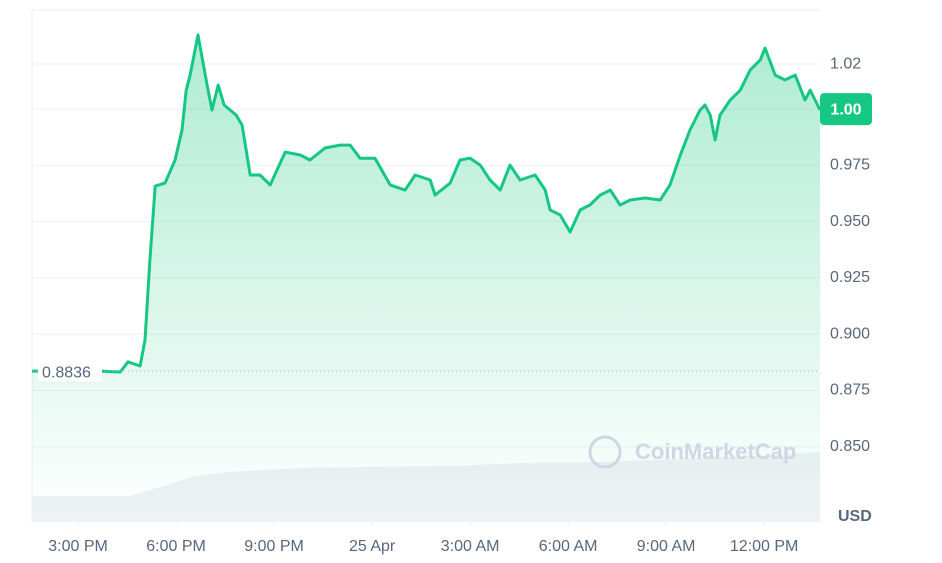  Describe the element at coordinates (845, 63) in the screenshot. I see `y-tick-label: 1.02` at that location.